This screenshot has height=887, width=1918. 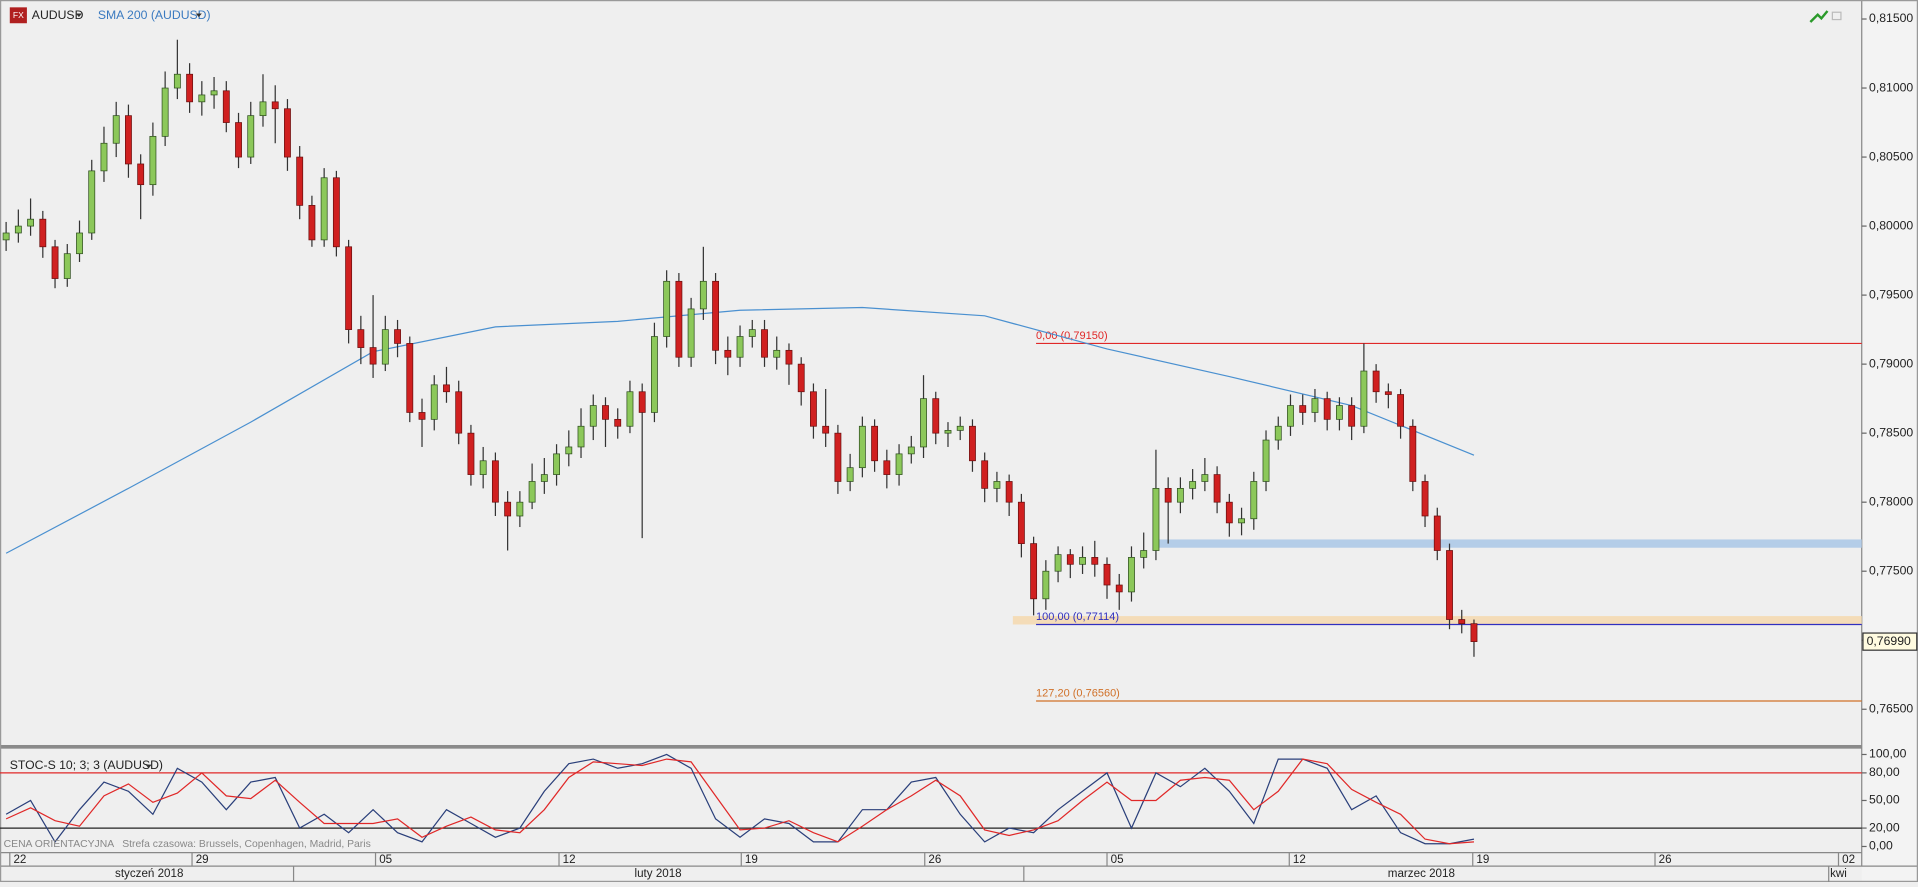 I want to click on x-tick-label: 26, so click(x=1665, y=859).